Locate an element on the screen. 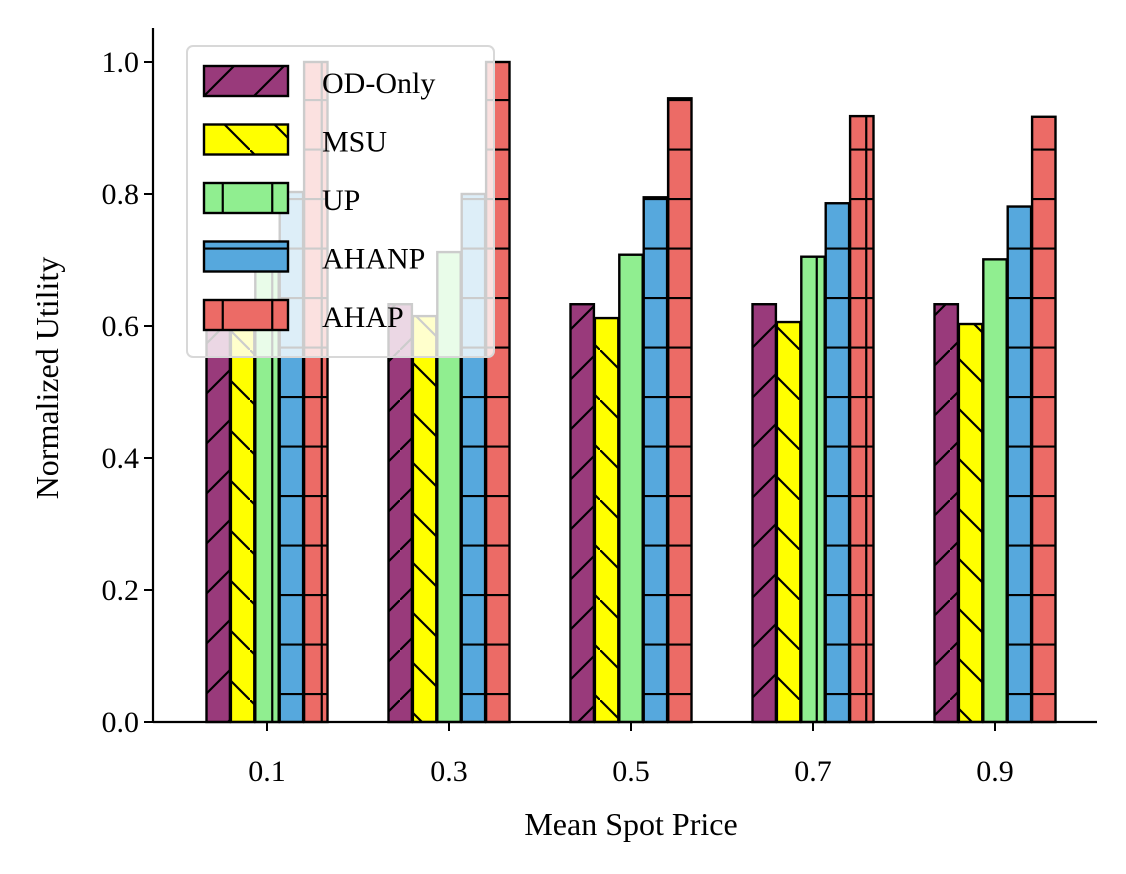 The image size is (1126, 874). y-tick-label: 1.0 is located at coordinates (121, 62).